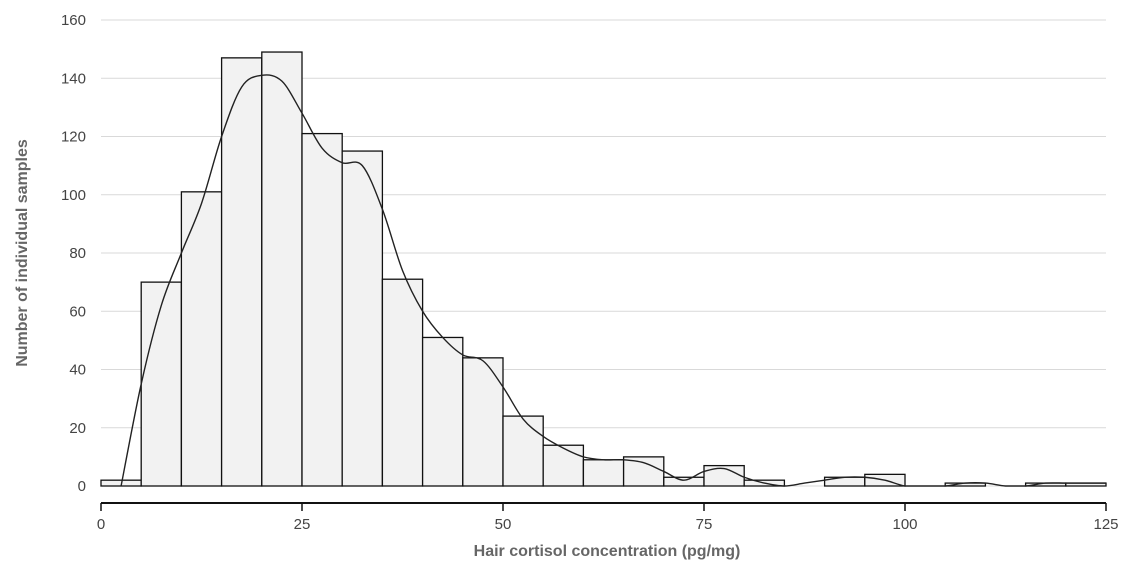 Image resolution: width=1131 pixels, height=563 pixels. Describe the element at coordinates (22, 253) in the screenshot. I see `y-axis-title: Number of individual samples` at that location.